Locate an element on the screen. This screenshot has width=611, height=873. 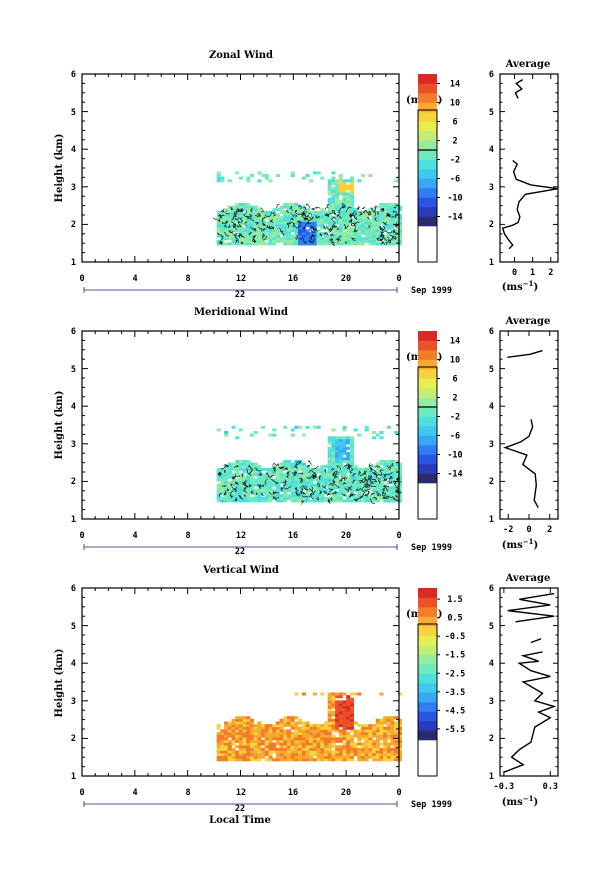
profile-y-tick: 2 is located at coordinates (491, 482).